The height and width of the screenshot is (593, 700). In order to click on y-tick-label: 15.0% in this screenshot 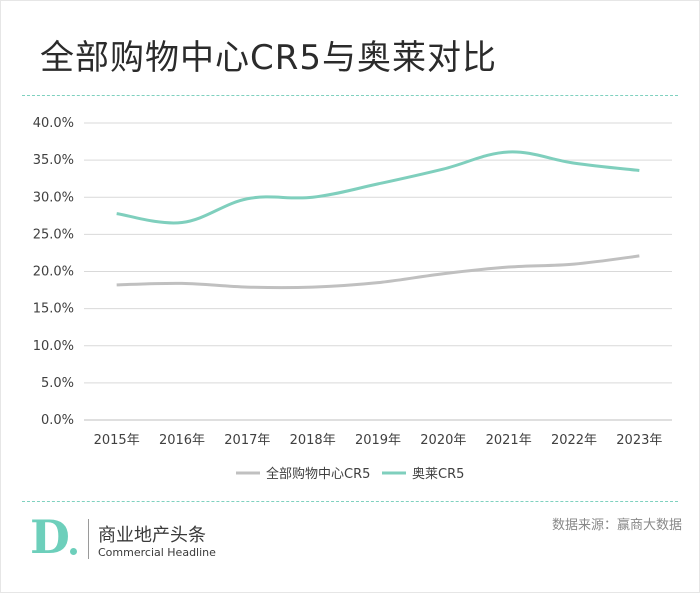, I will do `click(53, 309)`.